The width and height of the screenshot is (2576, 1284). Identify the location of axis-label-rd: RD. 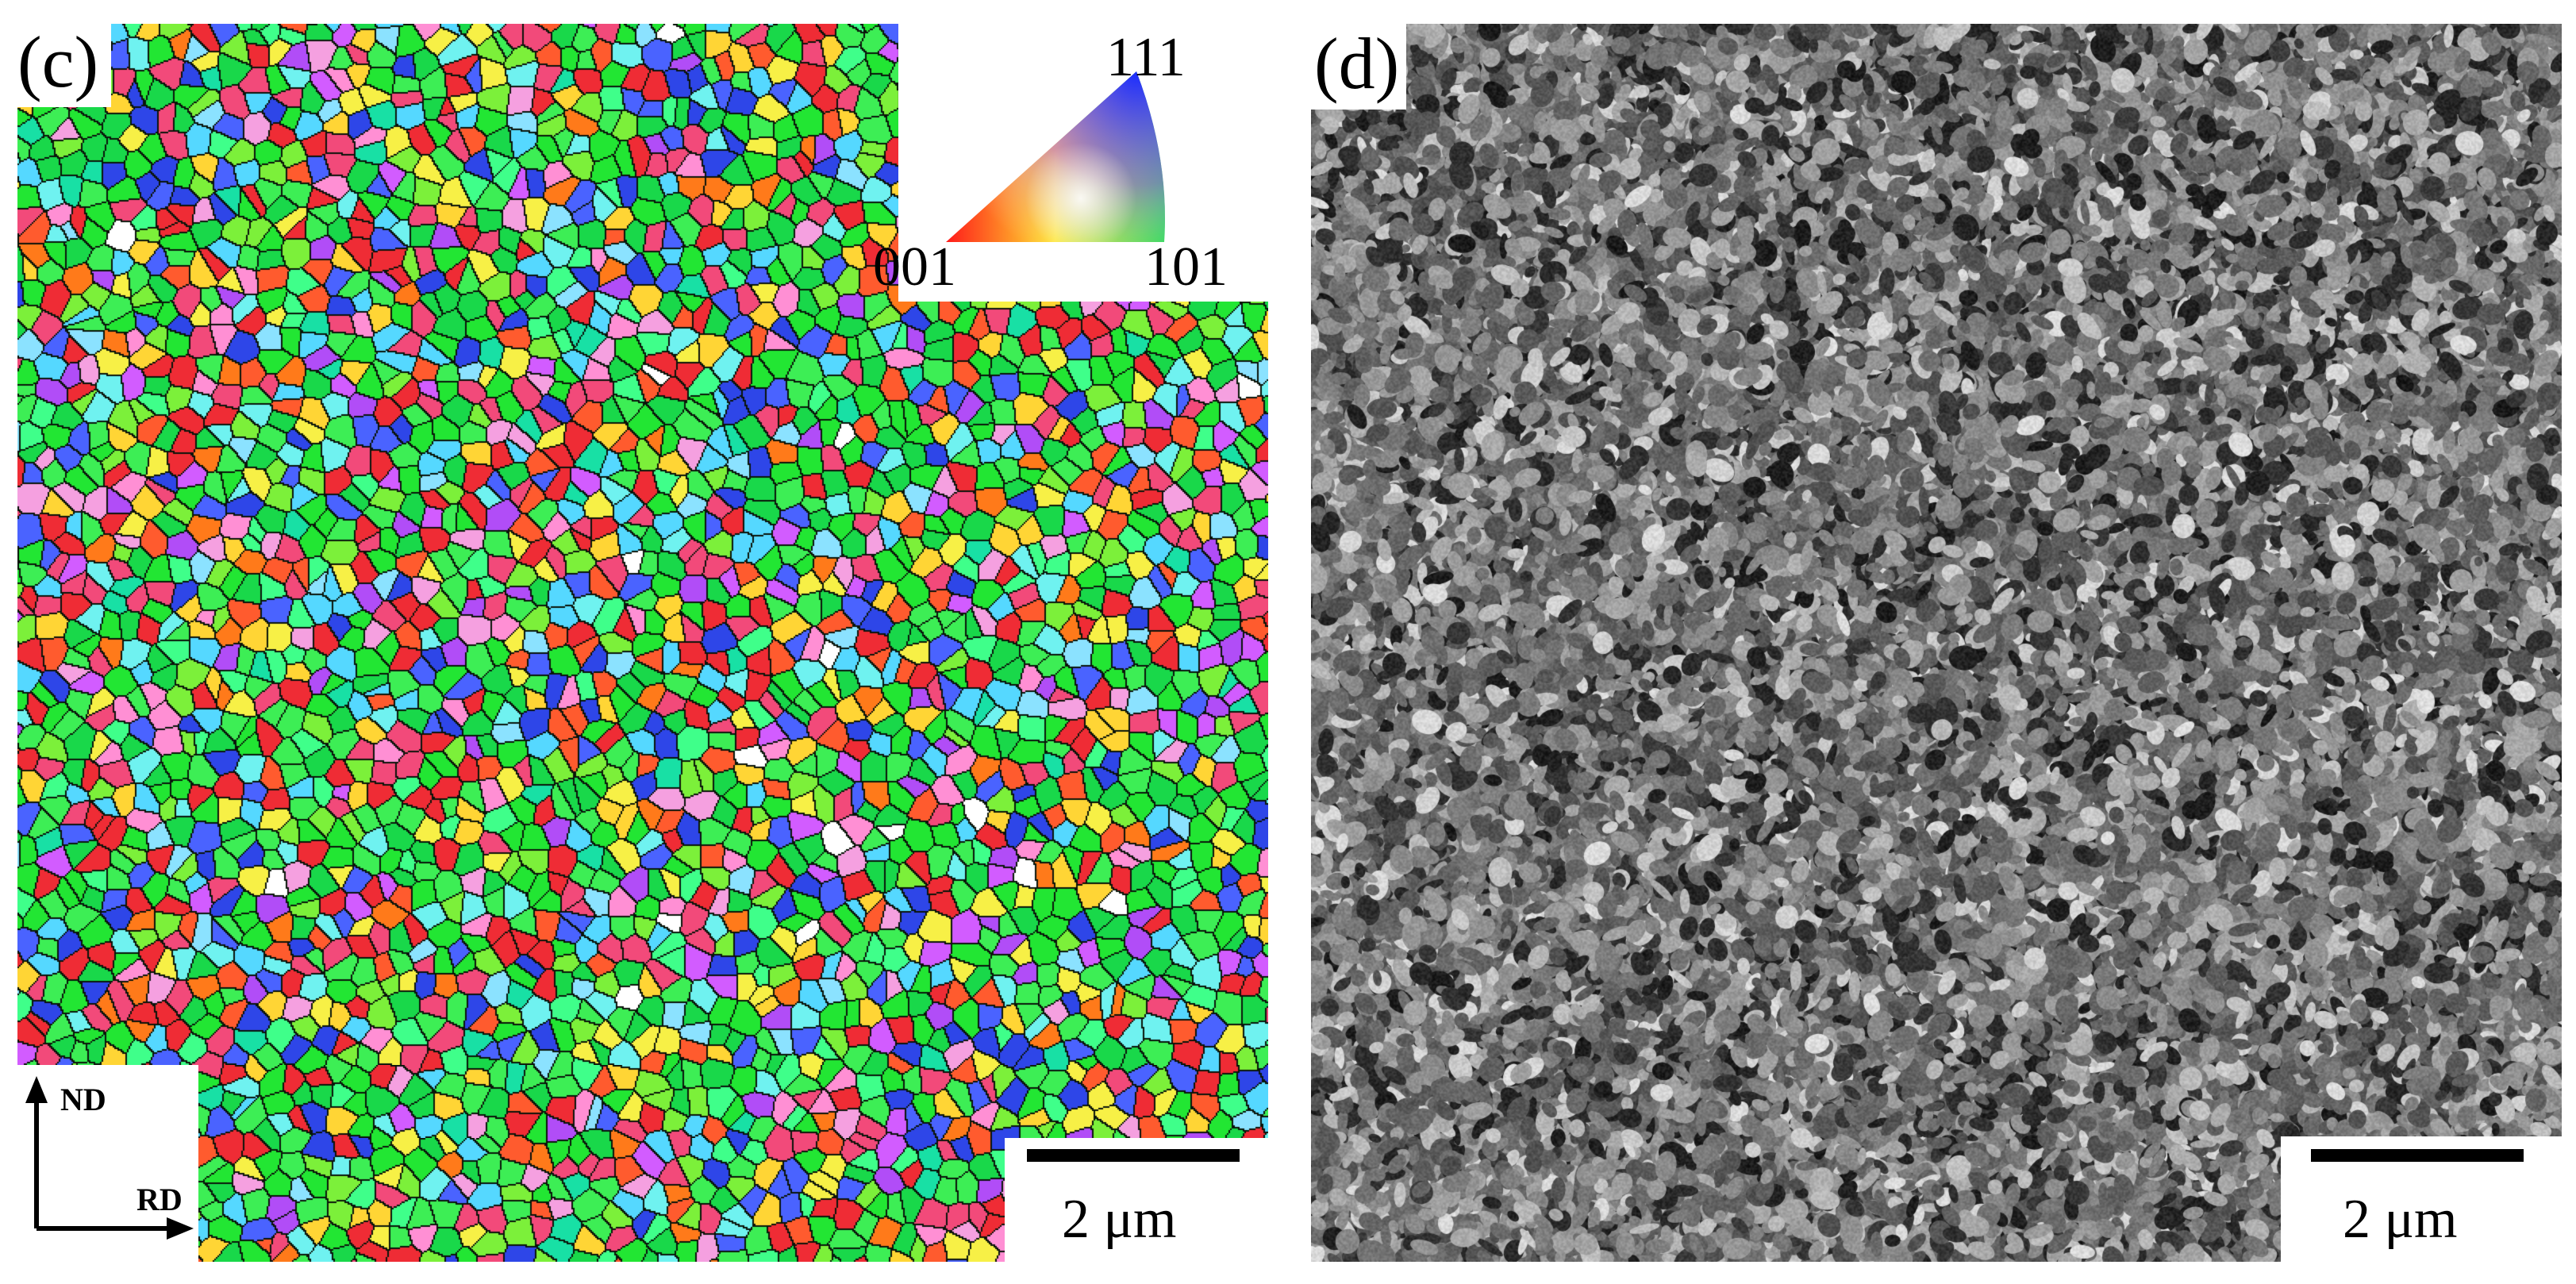
(159, 1199).